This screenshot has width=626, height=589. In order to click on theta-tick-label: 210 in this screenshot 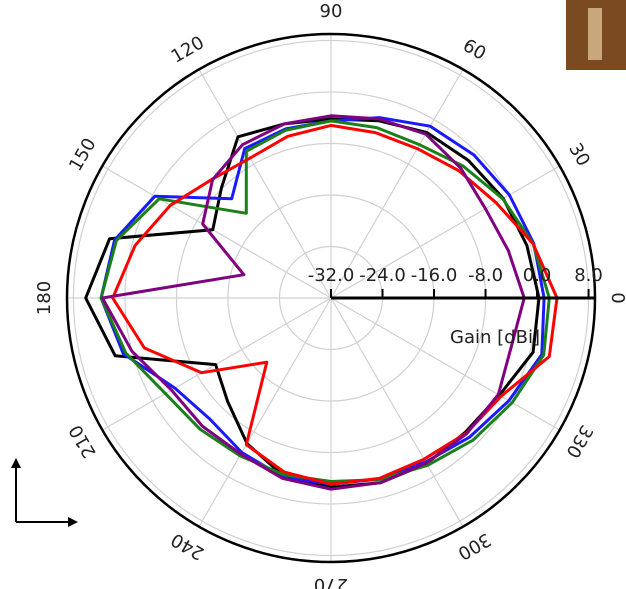, I will do `click(82, 441)`.